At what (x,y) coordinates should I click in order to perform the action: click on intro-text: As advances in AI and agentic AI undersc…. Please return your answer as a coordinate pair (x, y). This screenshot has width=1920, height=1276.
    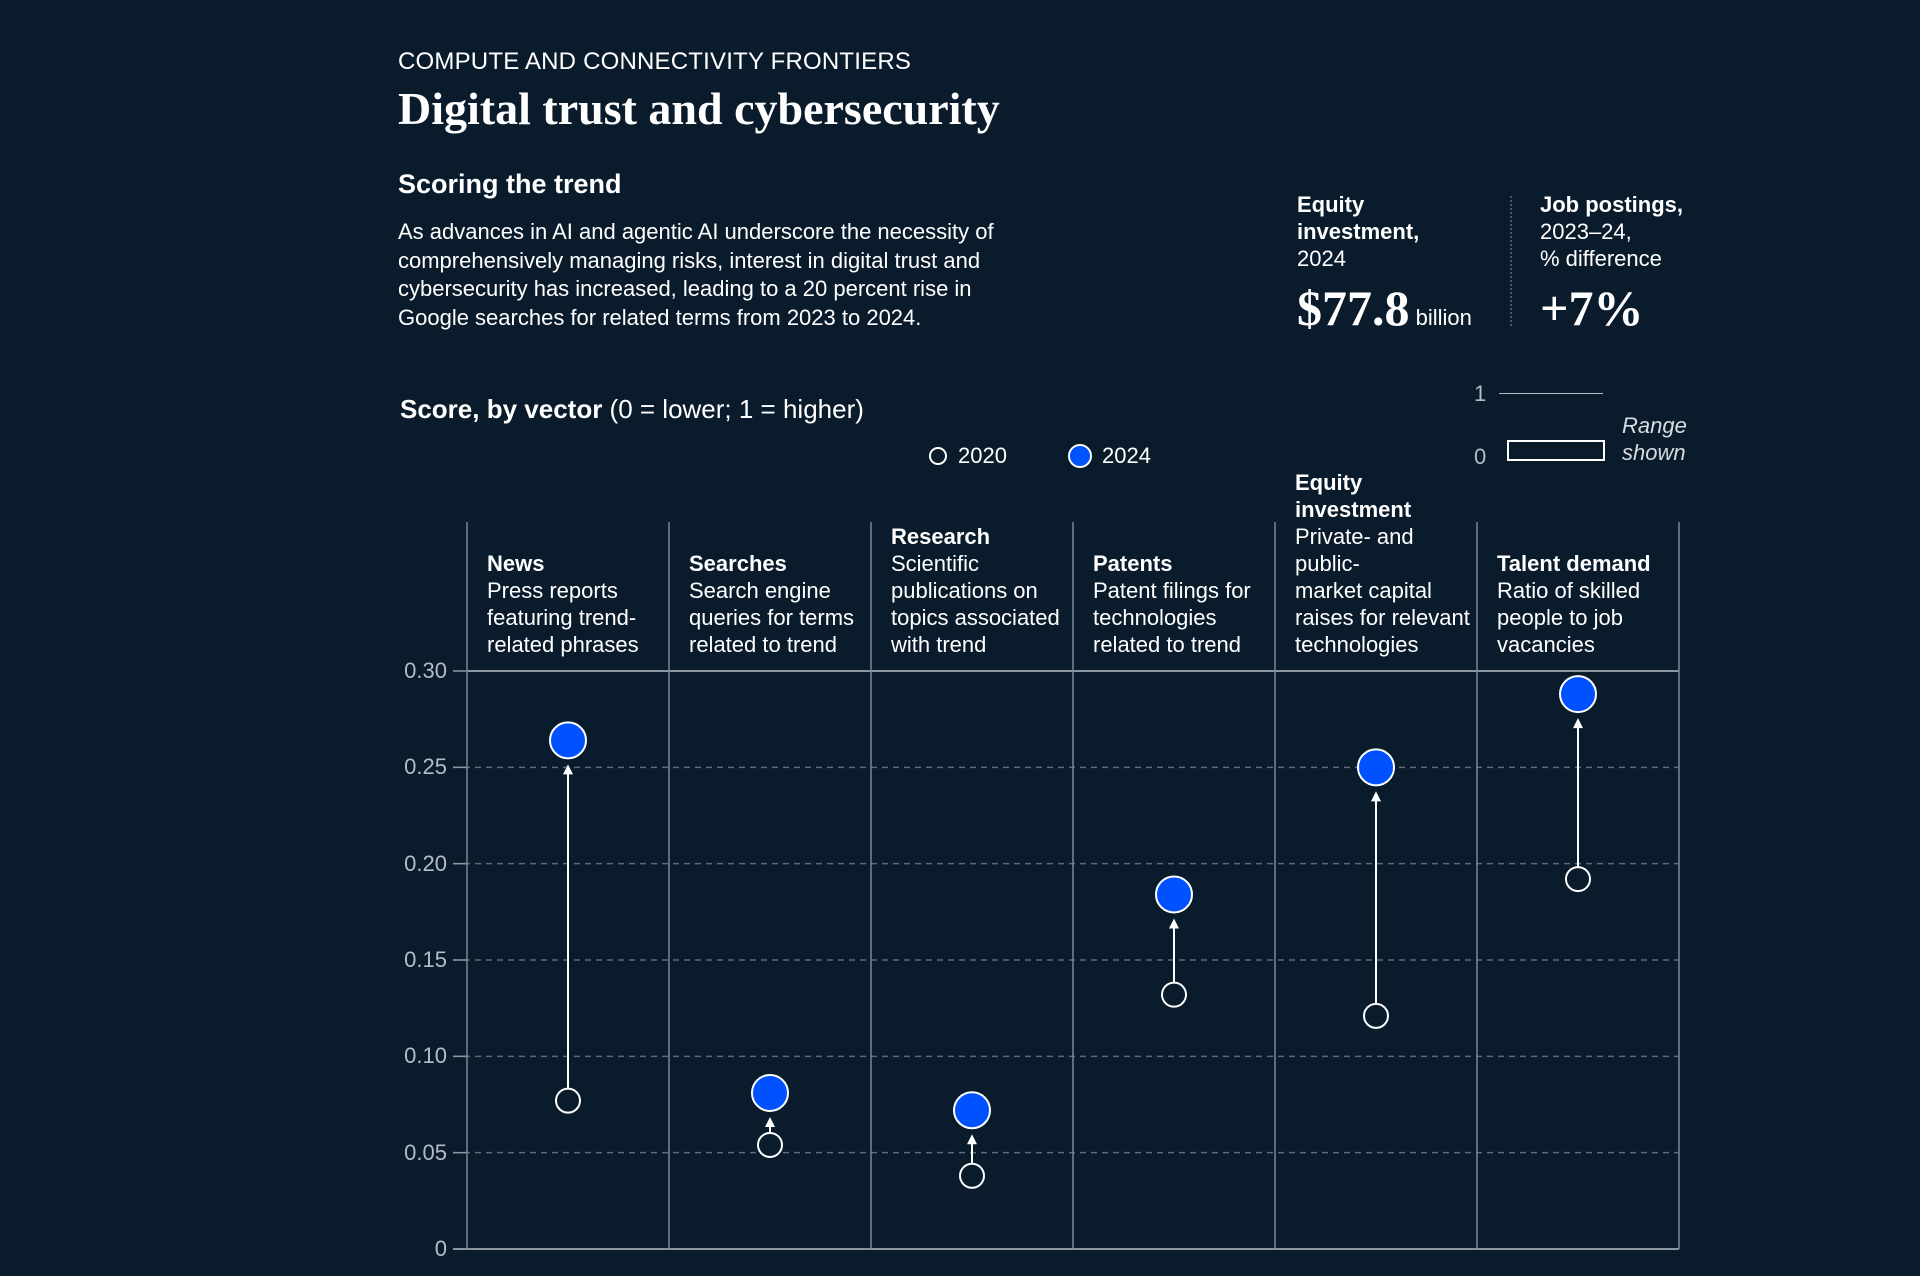
    Looking at the image, I should click on (696, 275).